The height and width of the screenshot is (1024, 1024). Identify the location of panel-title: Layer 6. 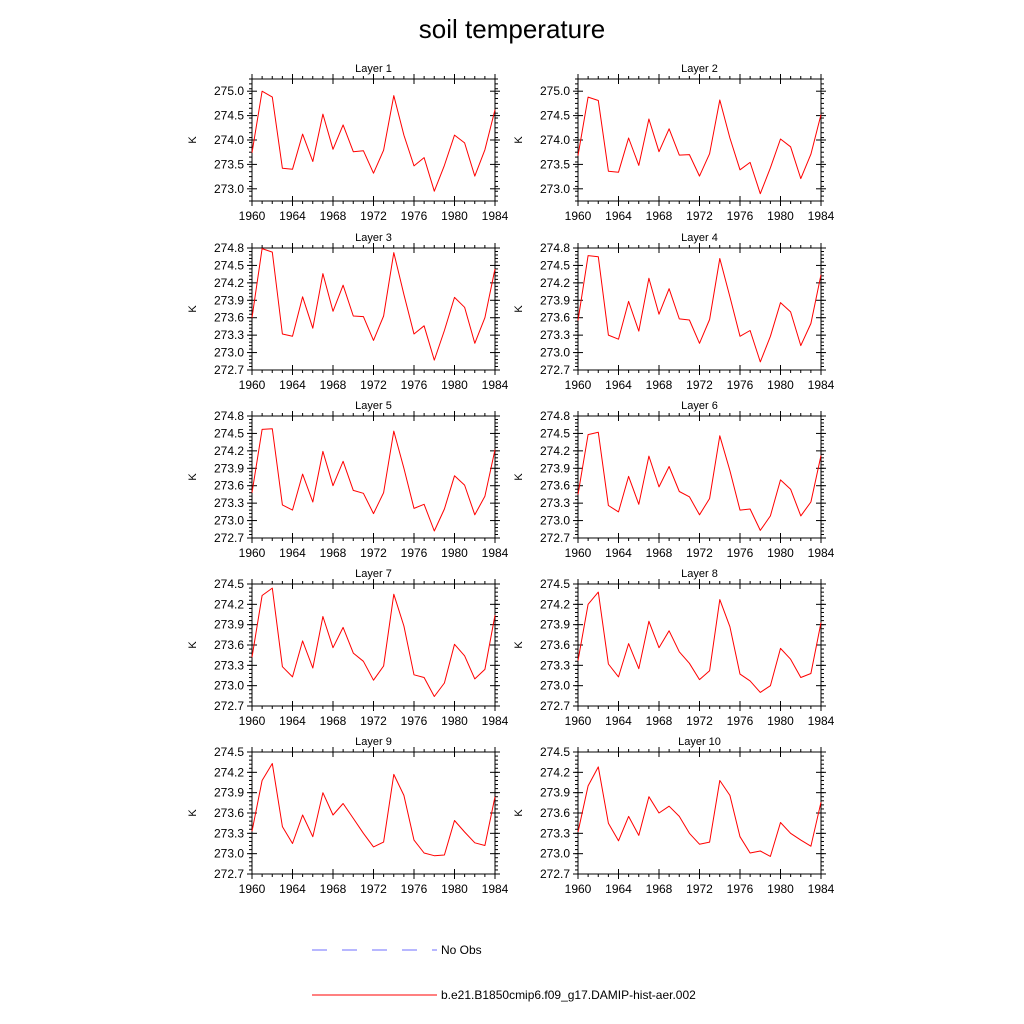
(699, 406).